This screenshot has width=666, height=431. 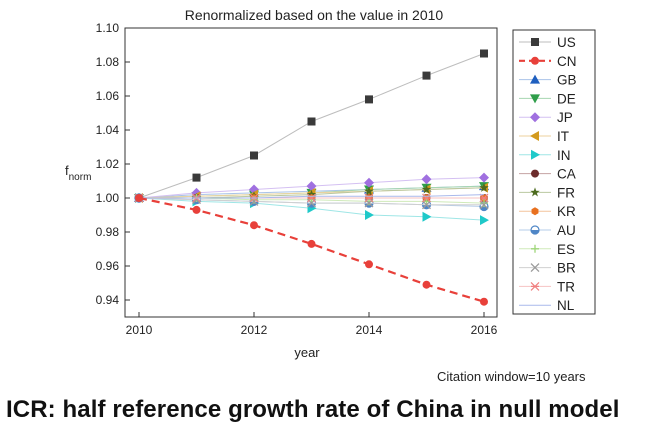 I want to click on legend-item-jp: JP, so click(x=546, y=117).